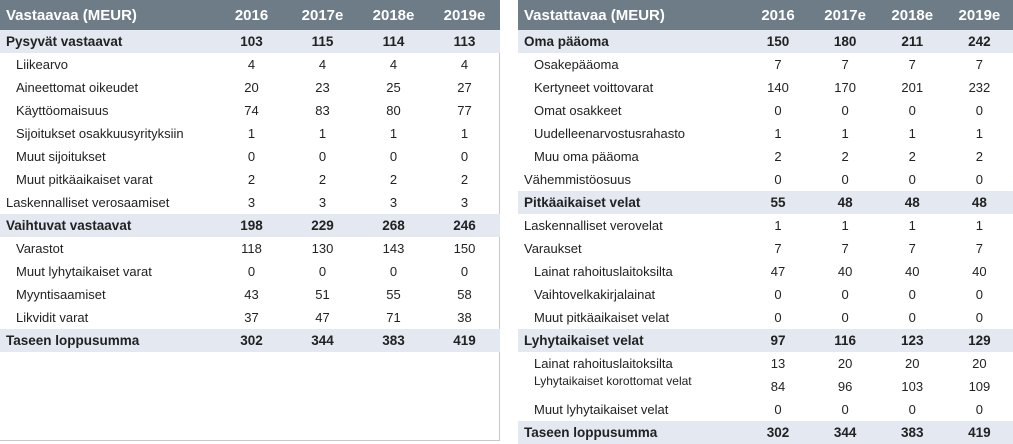 Image resolution: width=1013 pixels, height=444 pixels. What do you see at coordinates (778, 340) in the screenshot?
I see `value-cell: 97` at bounding box center [778, 340].